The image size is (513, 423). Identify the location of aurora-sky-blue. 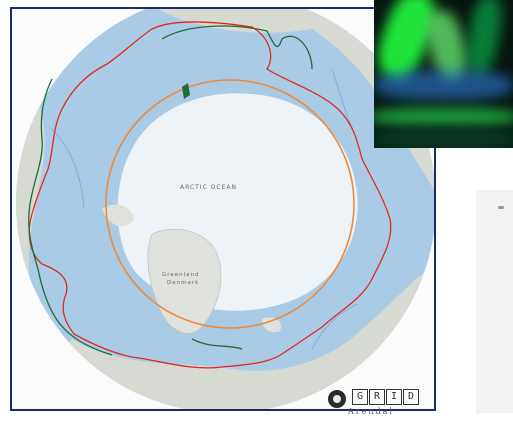
(443, 85).